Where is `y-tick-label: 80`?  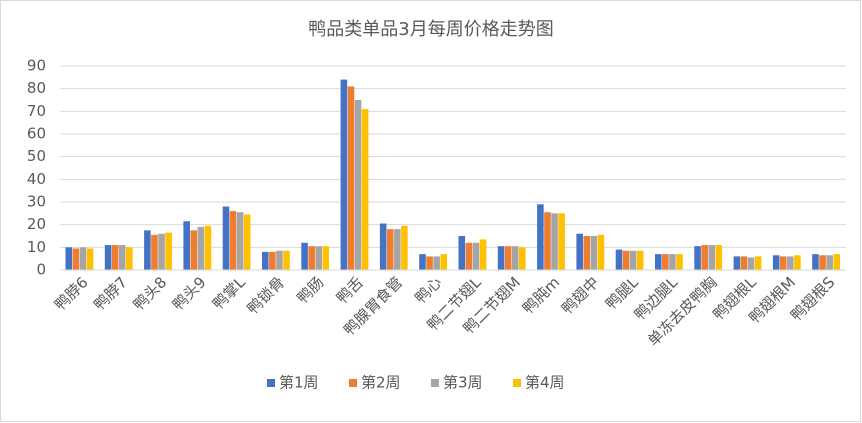 y-tick-label: 80 is located at coordinates (36, 88).